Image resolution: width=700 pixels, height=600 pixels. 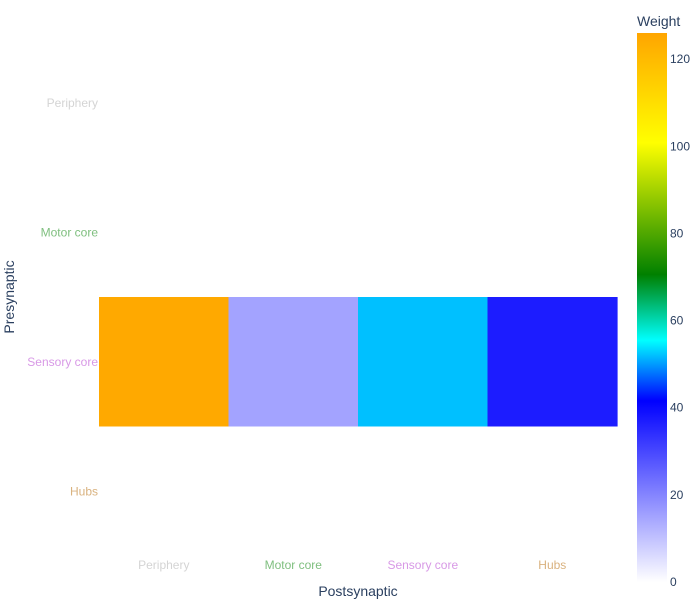 What do you see at coordinates (673, 582) in the screenshot?
I see `colorbar-tick-label: 0` at bounding box center [673, 582].